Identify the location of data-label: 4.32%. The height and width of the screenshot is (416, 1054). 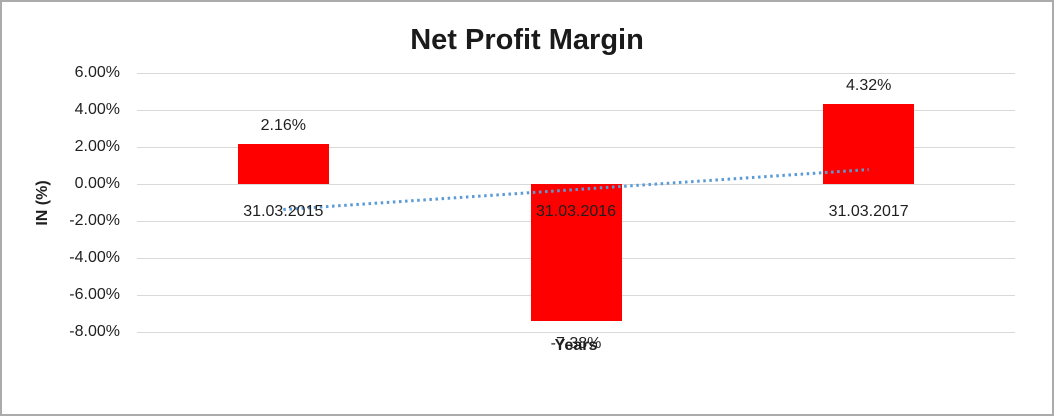
(868, 86).